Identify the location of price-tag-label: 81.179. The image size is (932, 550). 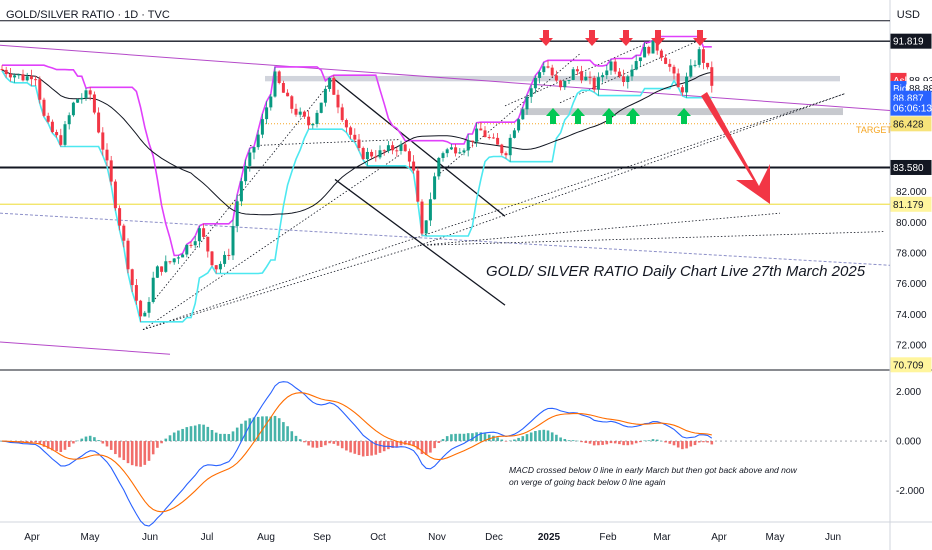
(908, 205).